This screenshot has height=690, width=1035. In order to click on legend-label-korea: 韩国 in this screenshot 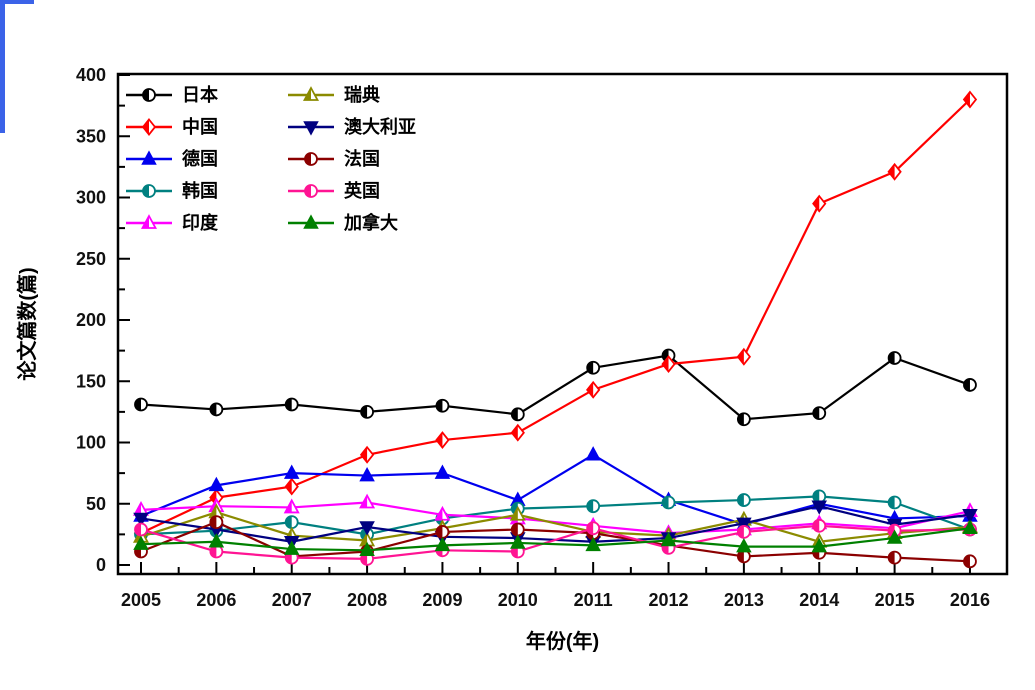, I will do `click(200, 190)`.